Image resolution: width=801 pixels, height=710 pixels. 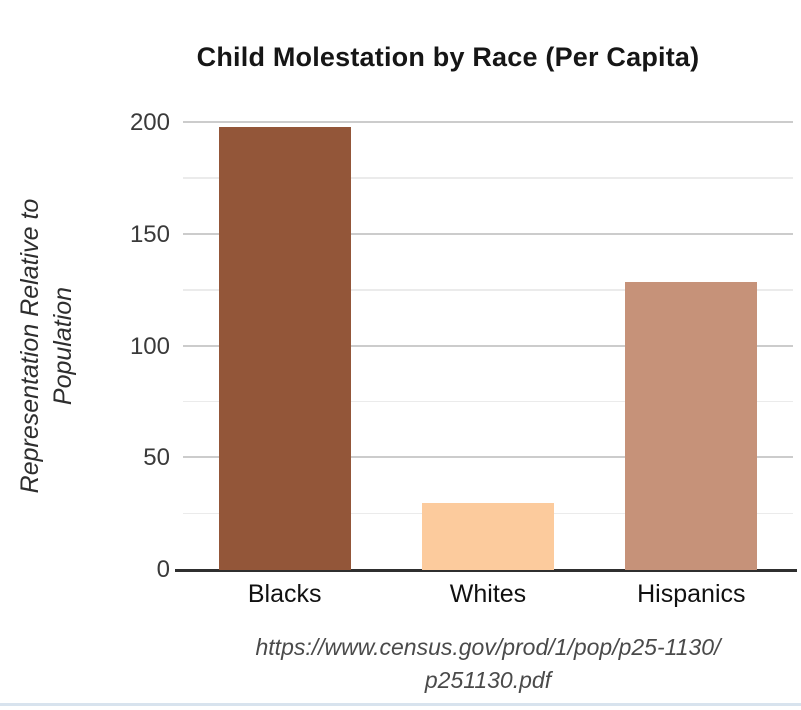 What do you see at coordinates (400, 704) in the screenshot?
I see `bottom-edge-line` at bounding box center [400, 704].